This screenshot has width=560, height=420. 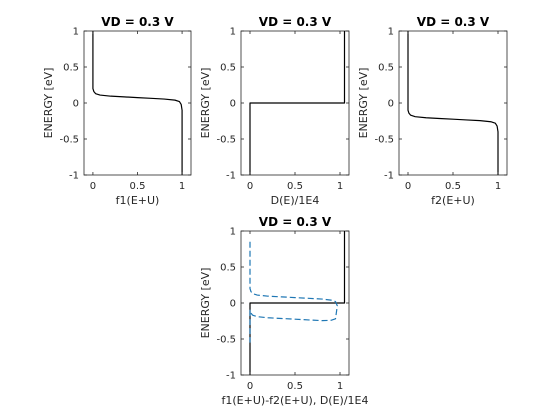 What do you see at coordinates (138, 200) in the screenshot?
I see `x-axis-label: f1(E+U)` at bounding box center [138, 200].